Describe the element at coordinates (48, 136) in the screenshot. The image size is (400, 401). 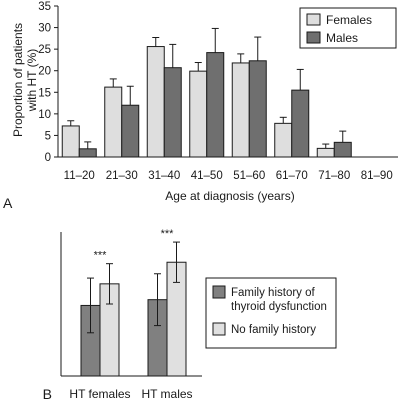
I see `y-tick-label: 5` at that location.